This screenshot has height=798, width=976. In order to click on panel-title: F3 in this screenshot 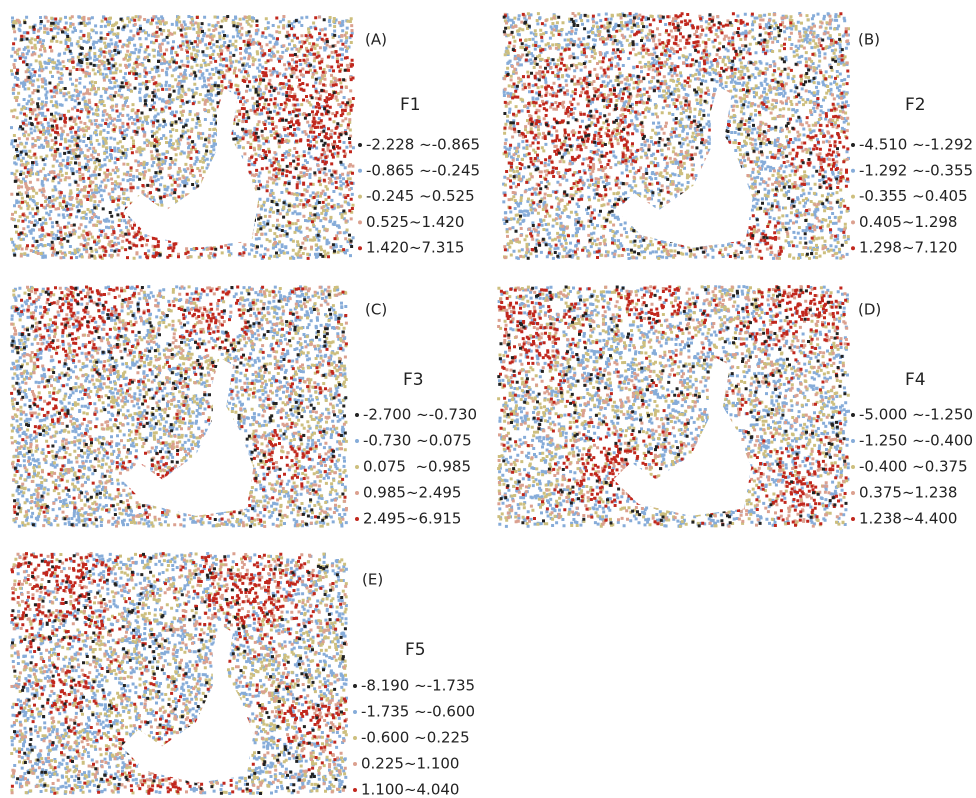, I will do `click(413, 380)`.